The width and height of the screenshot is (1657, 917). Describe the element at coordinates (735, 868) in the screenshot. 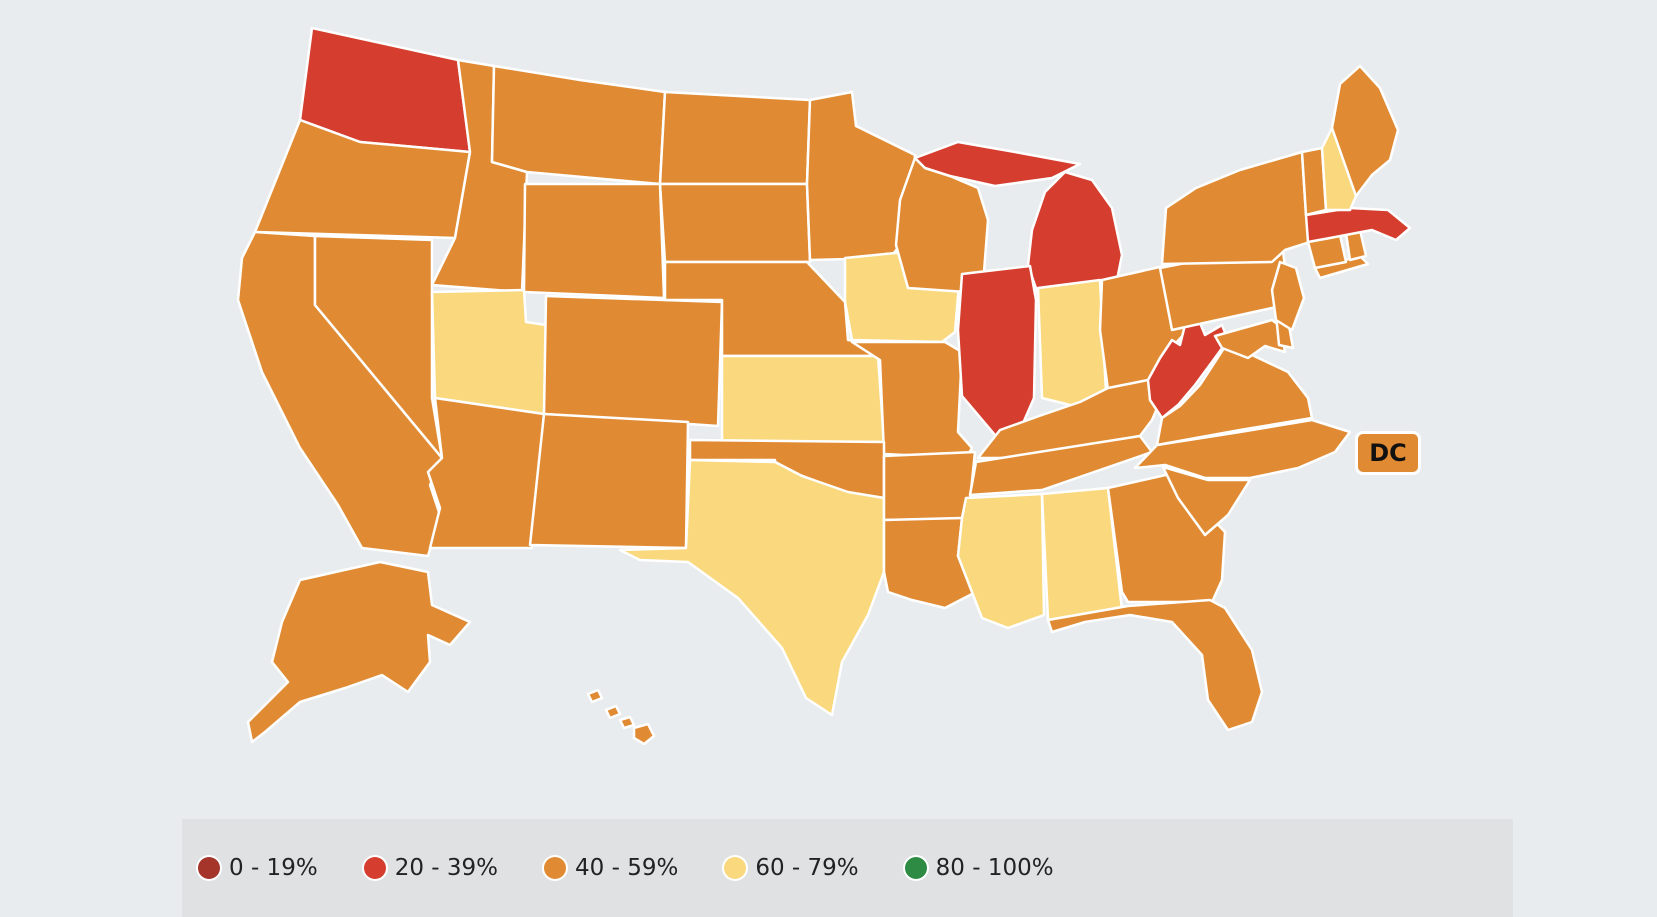

I see `legend-dot-60-79-icon` at that location.